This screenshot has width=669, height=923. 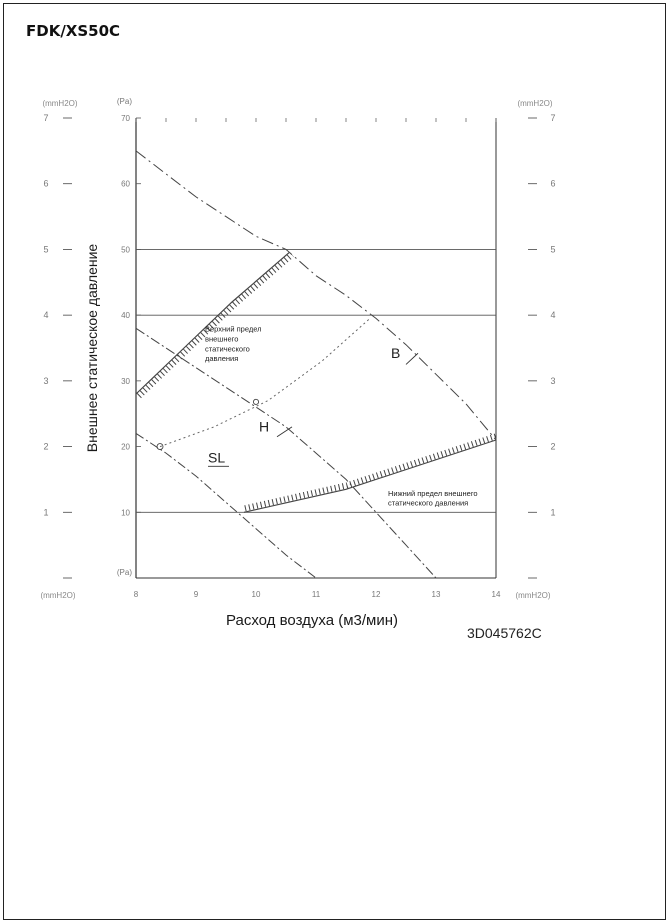 I want to click on annotation-text: давления, so click(x=221, y=358).